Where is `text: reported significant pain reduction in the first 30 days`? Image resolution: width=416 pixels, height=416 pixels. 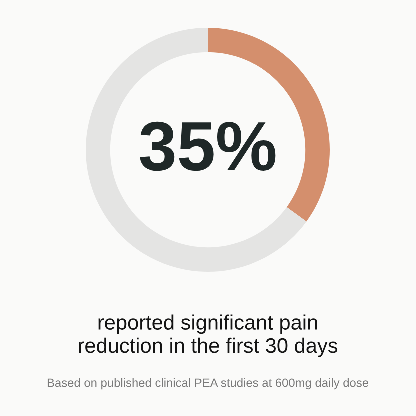
text: reported significant pain reduction in the first 30 days is located at coordinates (208, 336).